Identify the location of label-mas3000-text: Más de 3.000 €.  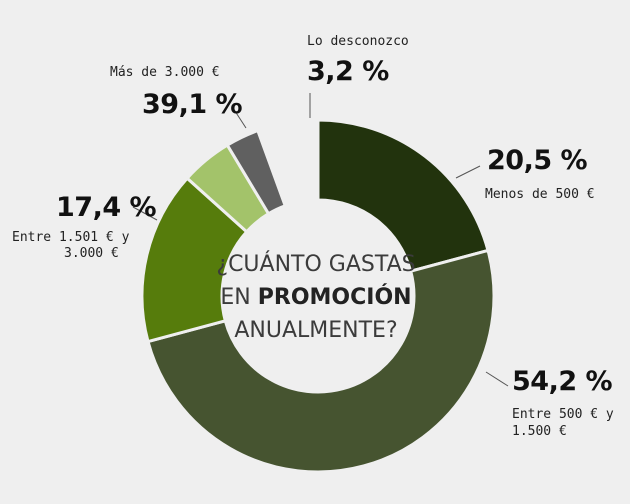
(165, 72).